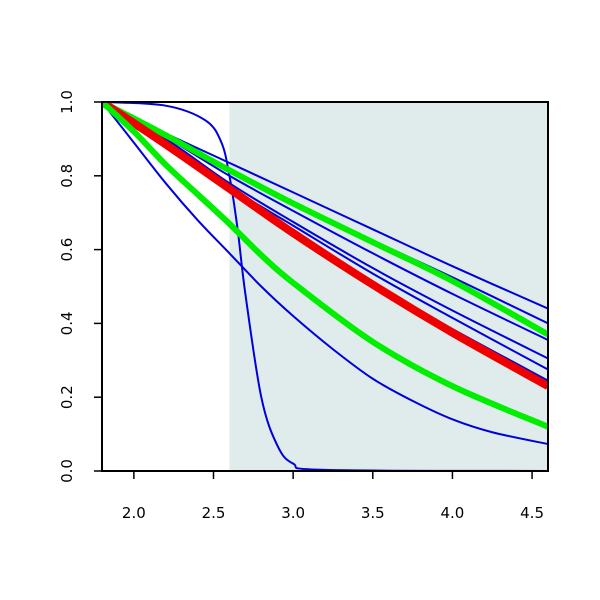  I want to click on x-tick-label: 2.0, so click(134, 513).